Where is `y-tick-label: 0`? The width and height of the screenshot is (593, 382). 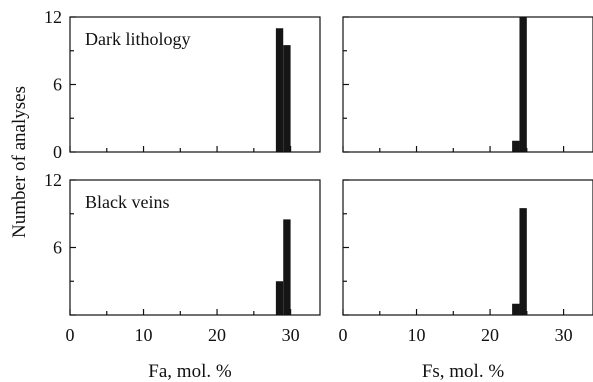
y-tick-label: 0 is located at coordinates (57, 152).